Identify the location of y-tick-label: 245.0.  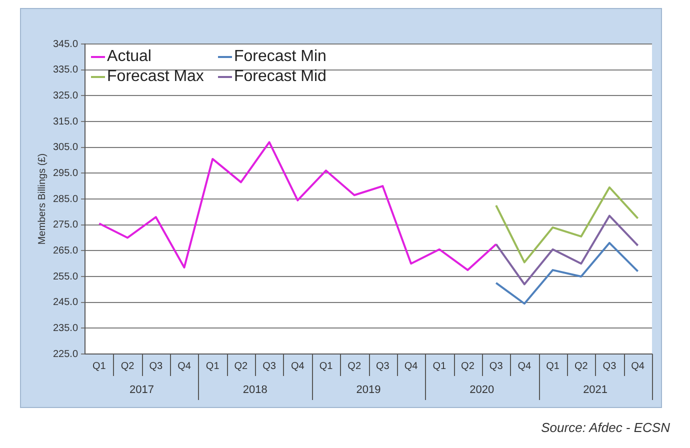
(65, 302).